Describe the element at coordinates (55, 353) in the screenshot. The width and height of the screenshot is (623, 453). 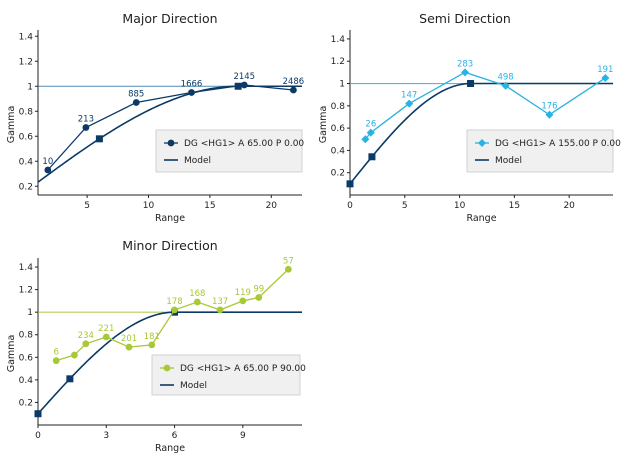
I see `data-label: 6` at that location.